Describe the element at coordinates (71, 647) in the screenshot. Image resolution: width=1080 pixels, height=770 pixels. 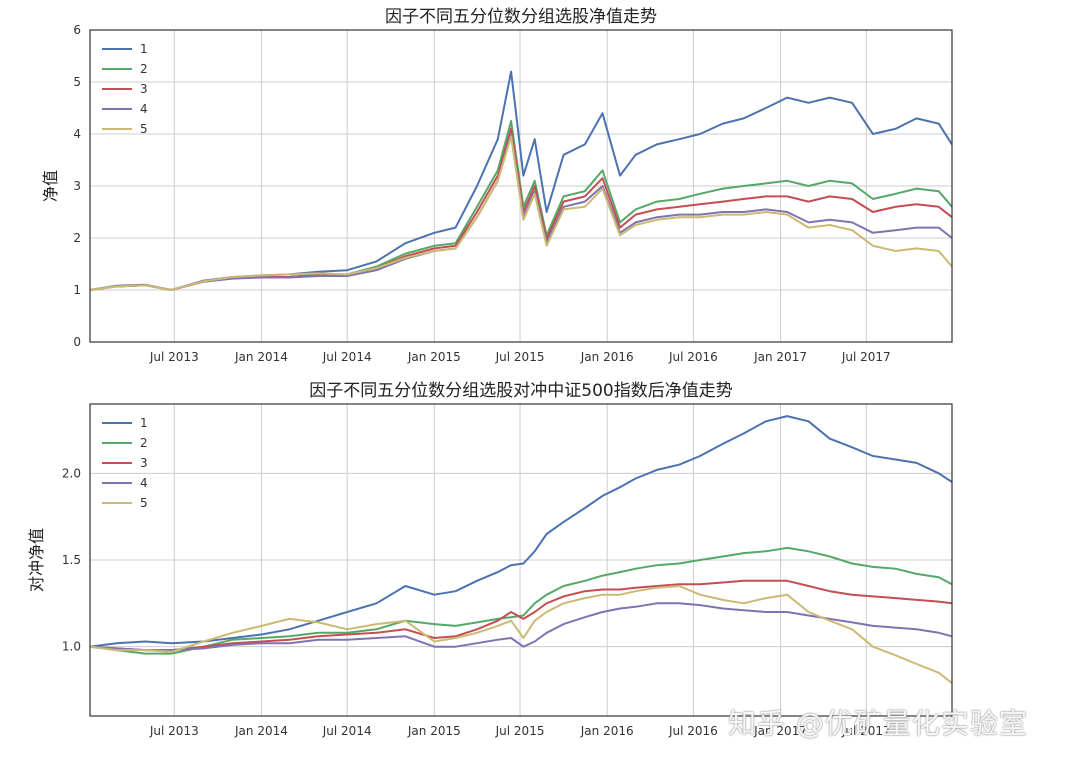
I see `y-tick-label: 1.0` at that location.